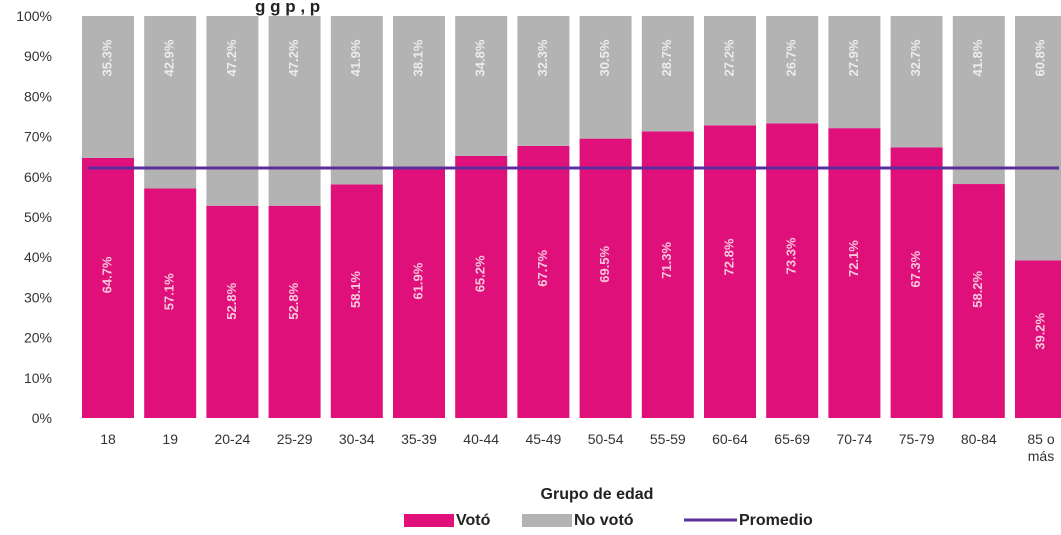  I want to click on data-label: 57.1%, so click(169, 291).